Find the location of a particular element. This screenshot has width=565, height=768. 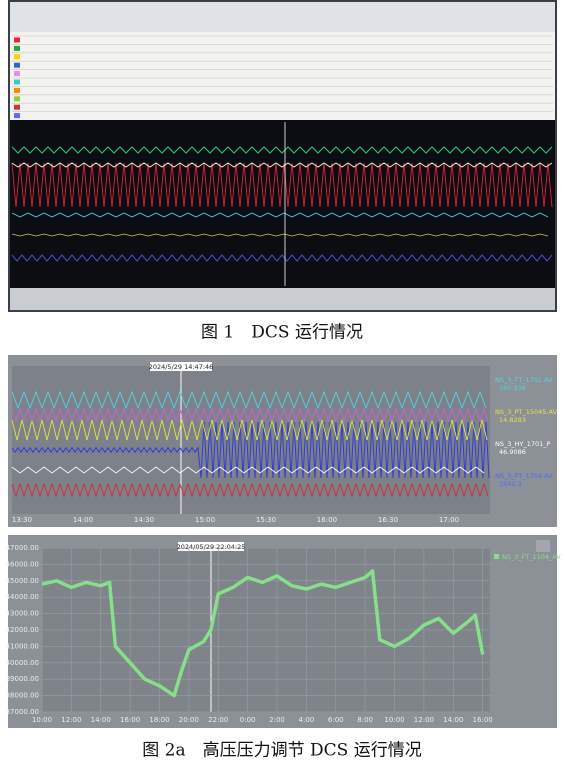

x-tick-label: 17:00 is located at coordinates (449, 520).